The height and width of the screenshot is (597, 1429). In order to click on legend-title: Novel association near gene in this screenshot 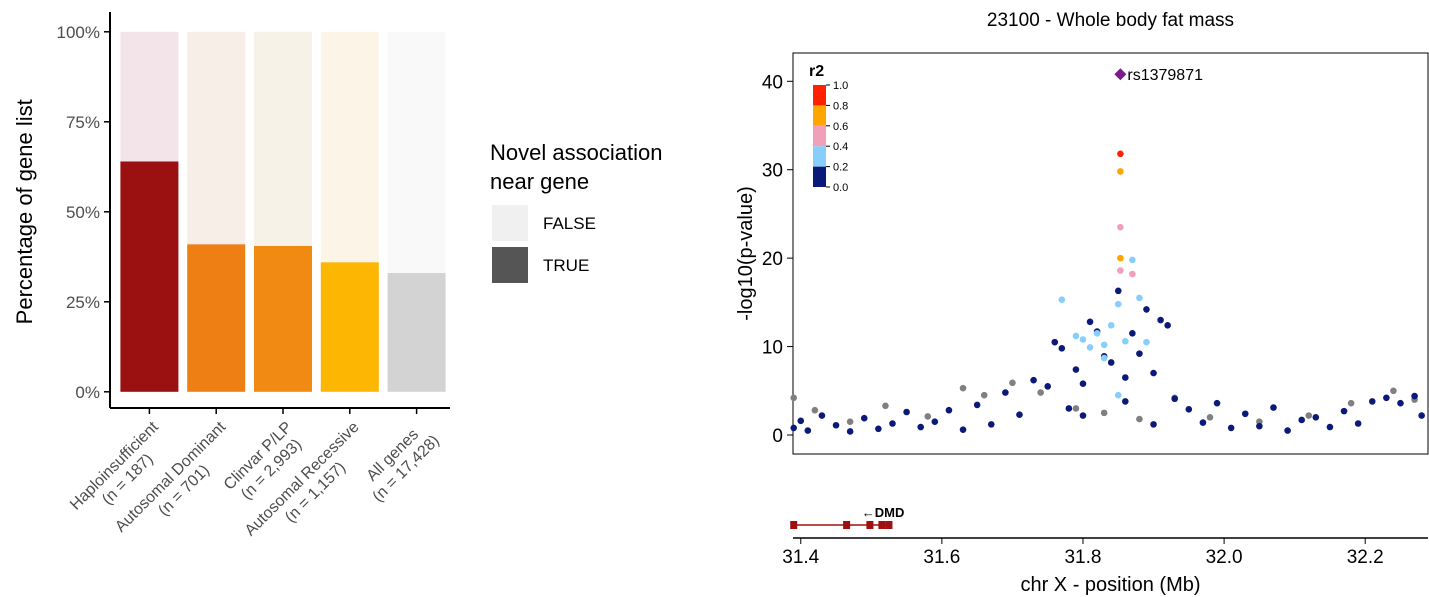, I will do `click(576, 167)`.